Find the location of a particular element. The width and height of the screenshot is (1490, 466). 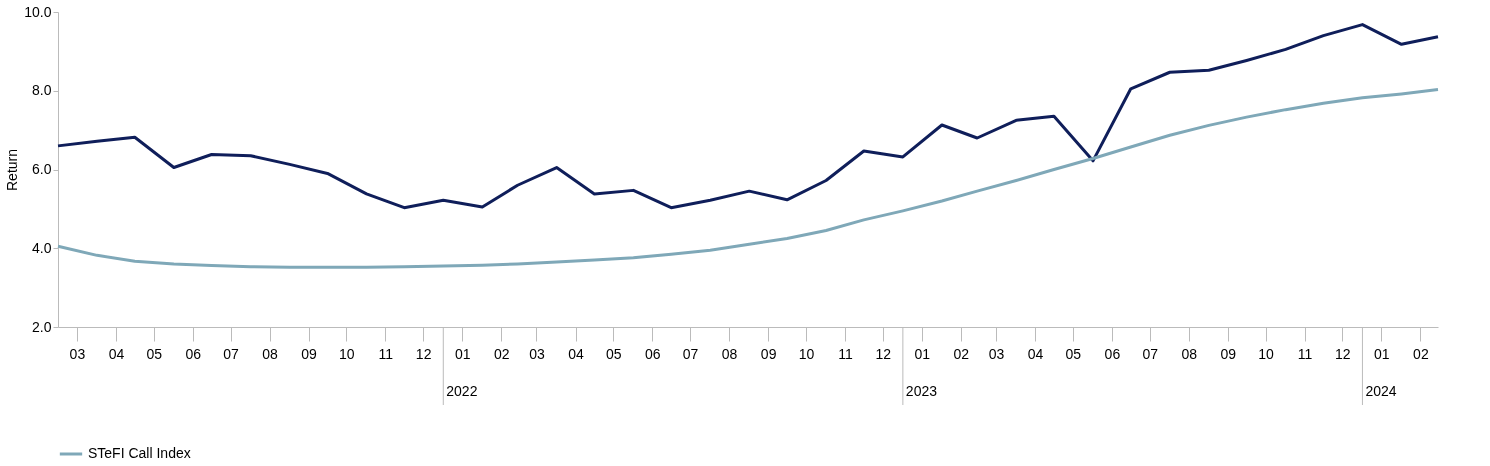

text: 2023 is located at coordinates (921, 391).